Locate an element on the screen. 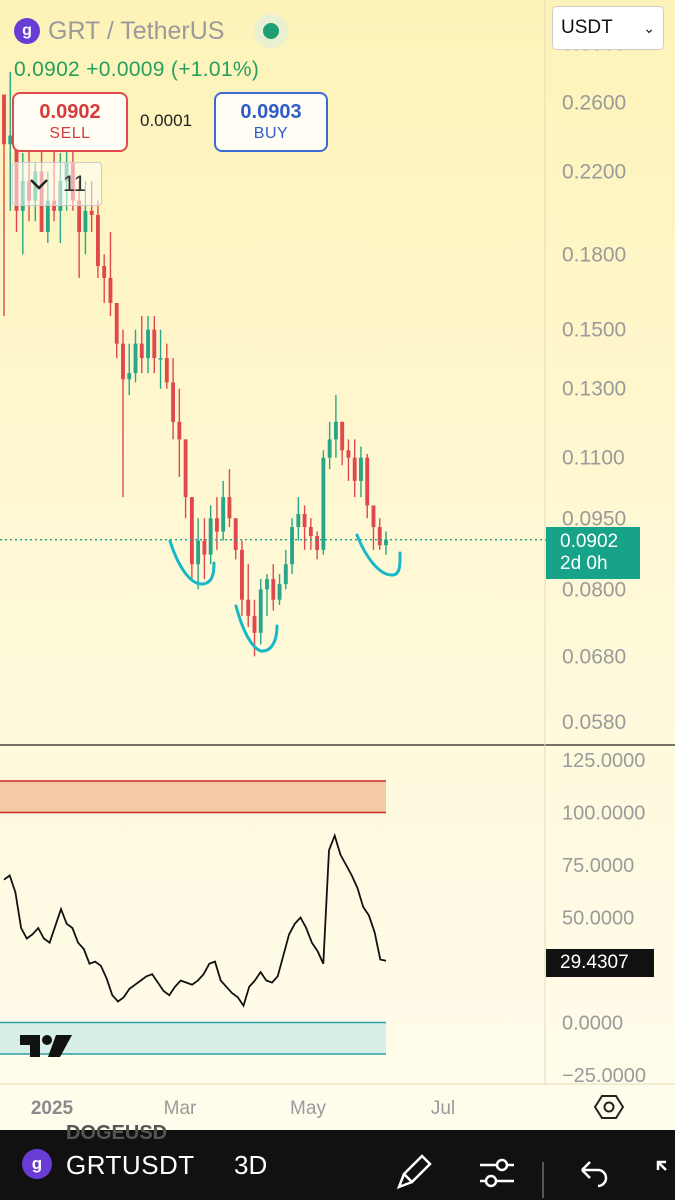 Image resolution: width=675 pixels, height=1200 pixels. rsi-axis-label: 75.0000 is located at coordinates (598, 866).